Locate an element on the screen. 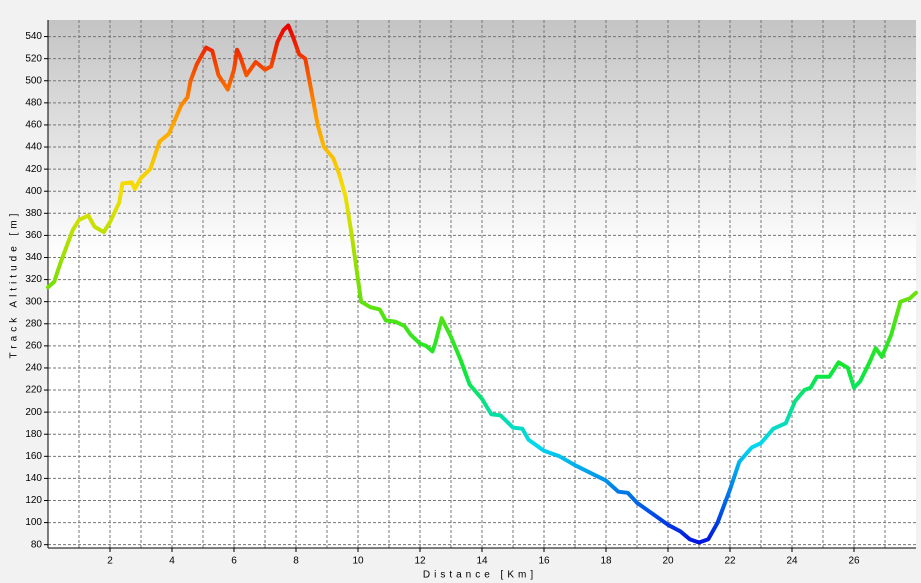  y-tick-label: 440 is located at coordinates (33, 147).